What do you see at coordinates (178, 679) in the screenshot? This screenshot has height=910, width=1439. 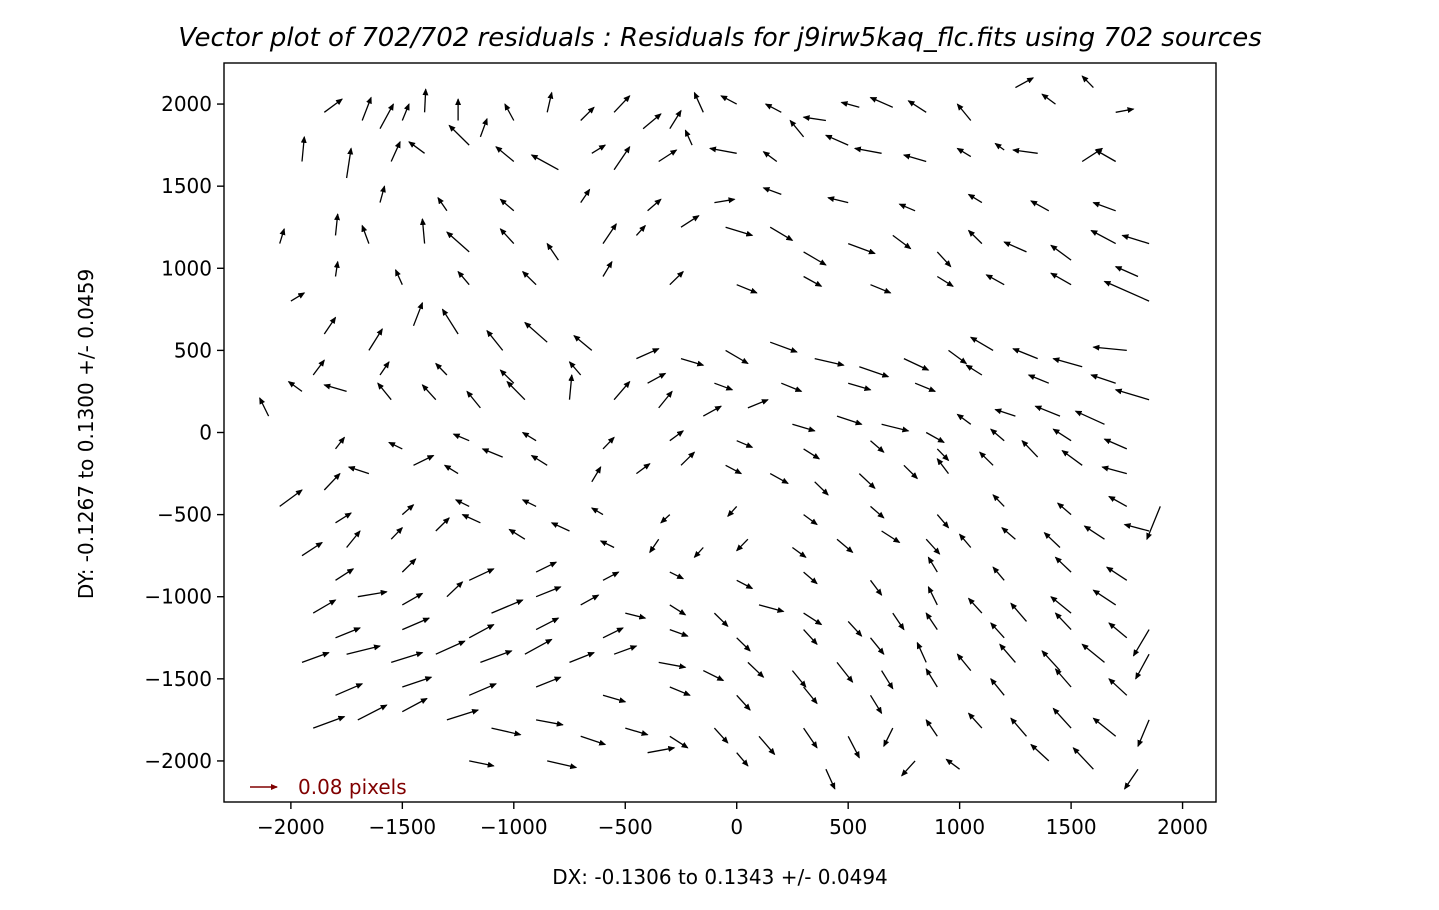 I see `y-tick-label: −1500` at bounding box center [178, 679].